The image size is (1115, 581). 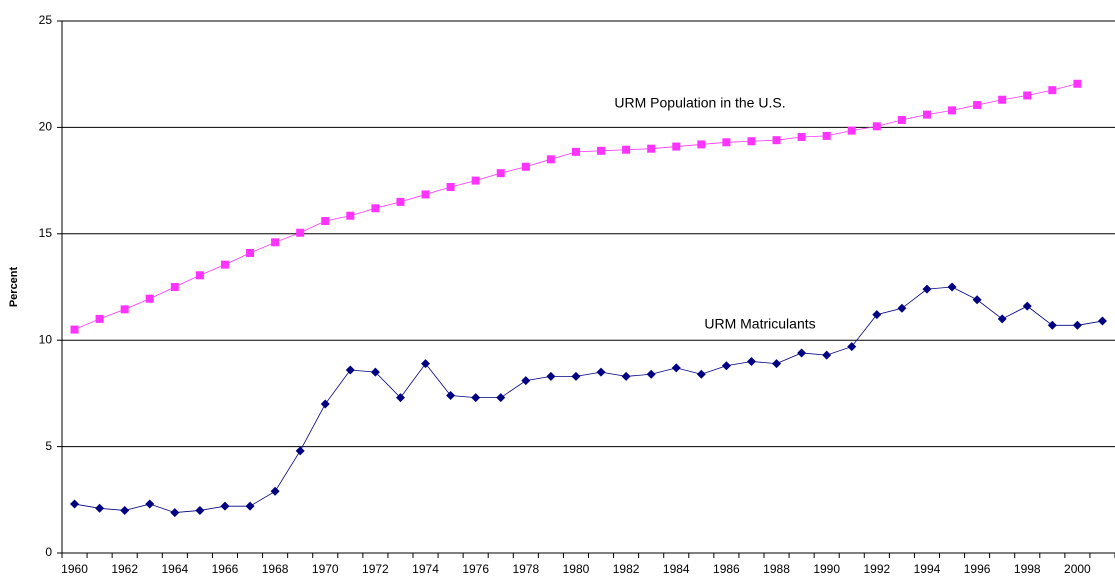 What do you see at coordinates (576, 569) in the screenshot?
I see `x-tick-label: 1980` at bounding box center [576, 569].